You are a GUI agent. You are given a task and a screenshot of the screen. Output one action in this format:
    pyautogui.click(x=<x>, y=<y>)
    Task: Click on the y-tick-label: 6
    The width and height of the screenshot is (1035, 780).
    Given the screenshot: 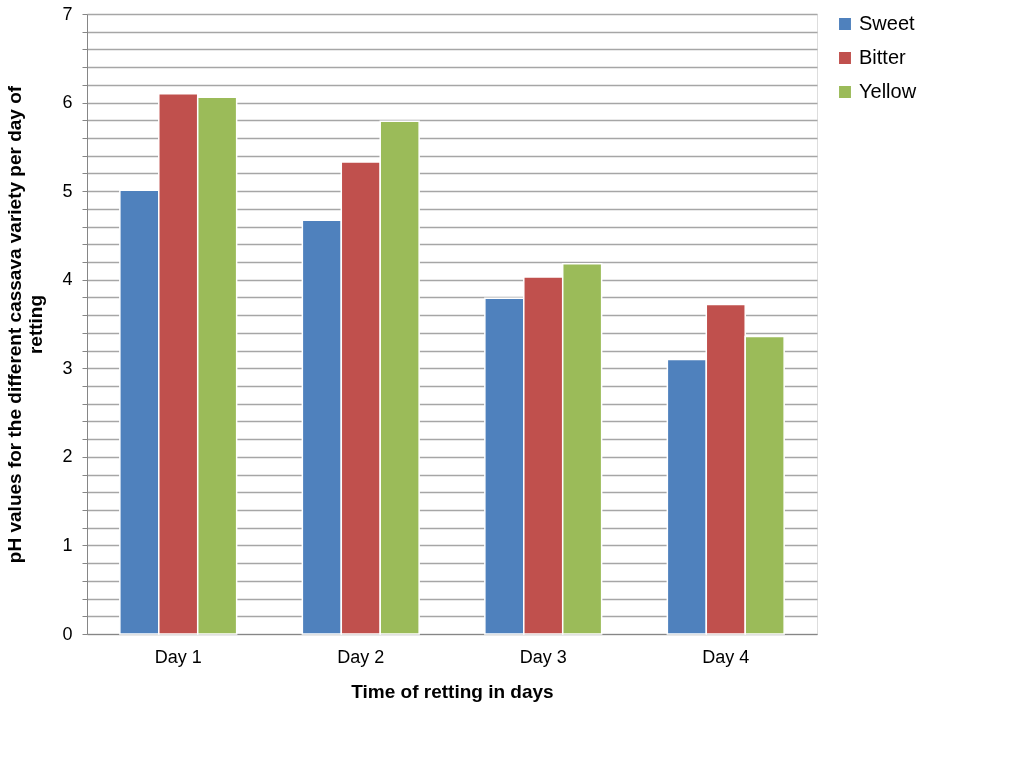 What is the action you would take?
    pyautogui.click(x=67, y=102)
    